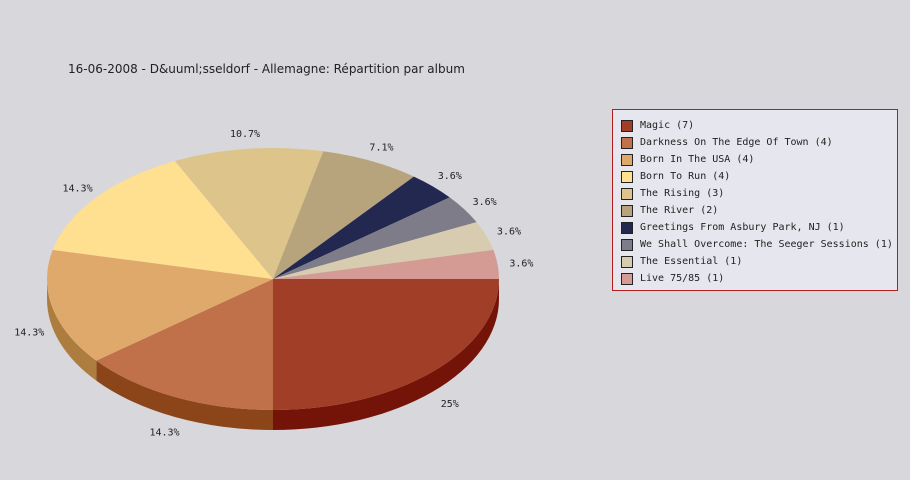  What do you see at coordinates (736, 142) in the screenshot?
I see `legend-label: Darkness On The Edge Of Town (4)` at bounding box center [736, 142].